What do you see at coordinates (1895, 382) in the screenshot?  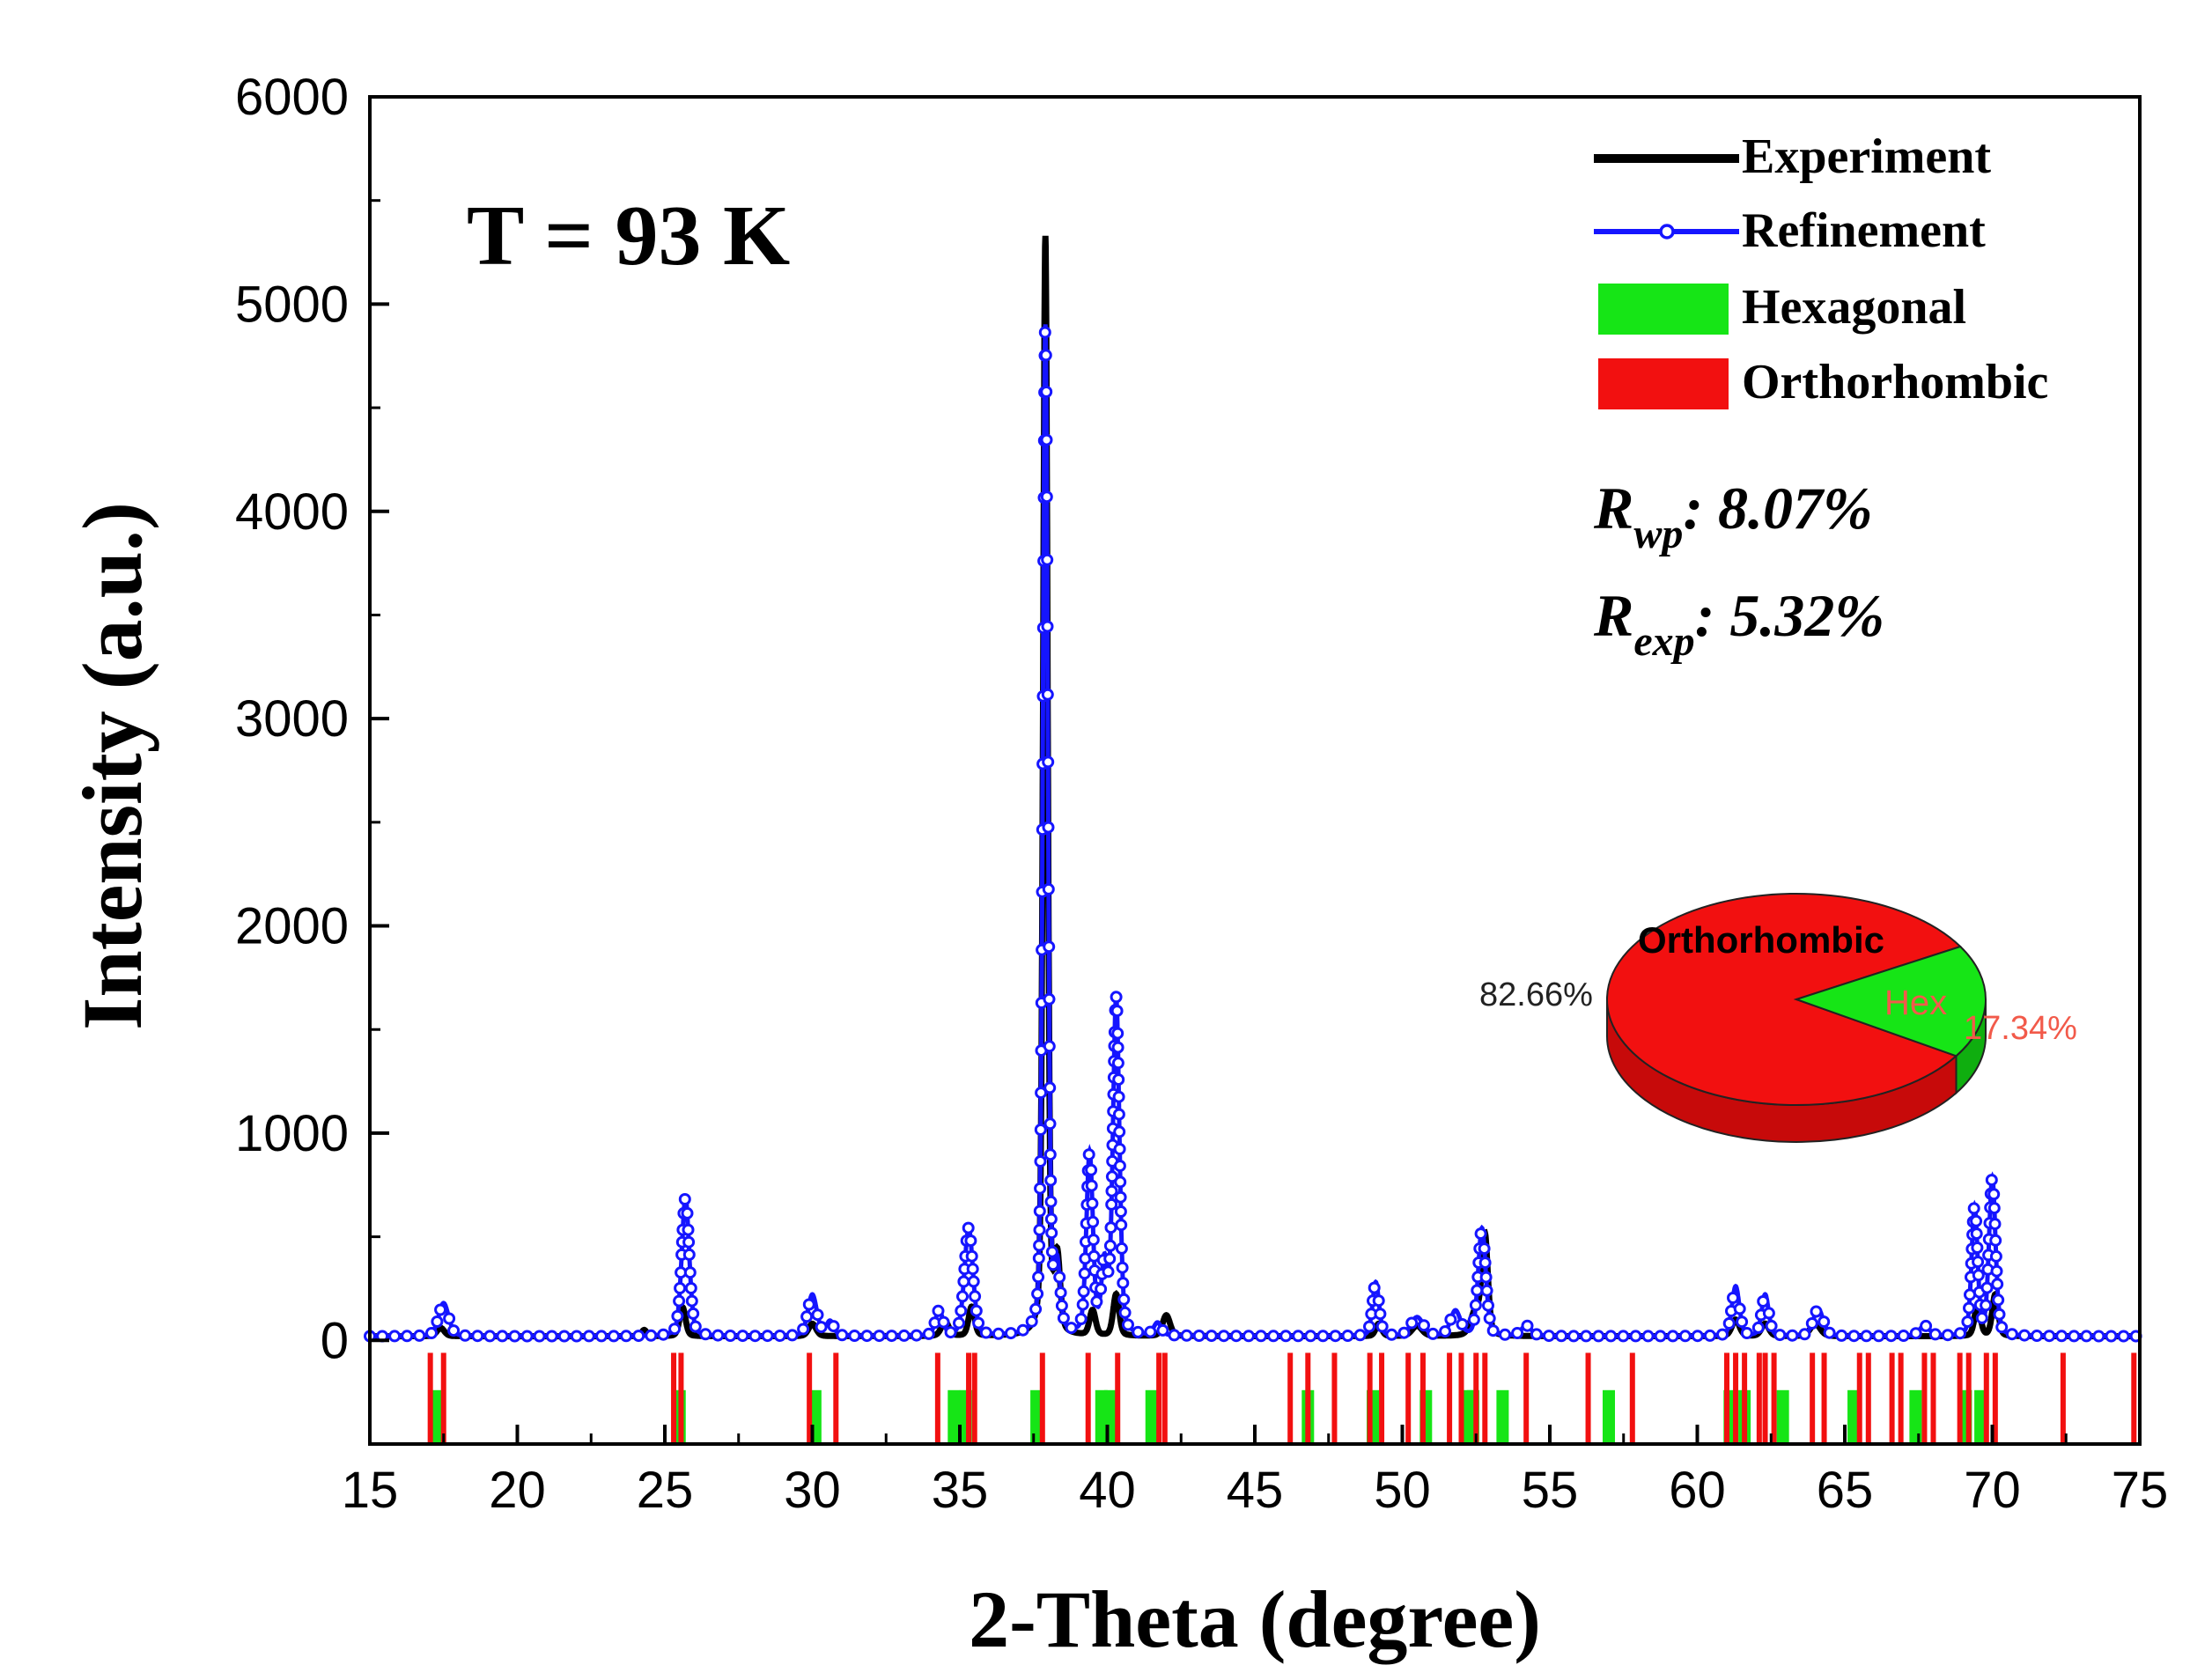 I see `legend-orthorhombic-label: Orthorhombic` at bounding box center [1895, 382].